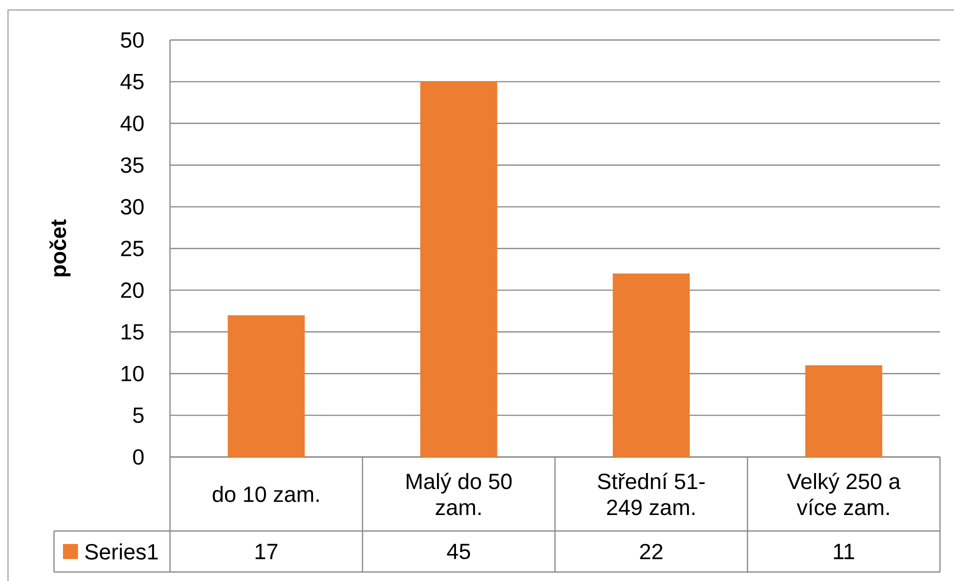  I want to click on y-tick-label: 0, so click(138, 457).